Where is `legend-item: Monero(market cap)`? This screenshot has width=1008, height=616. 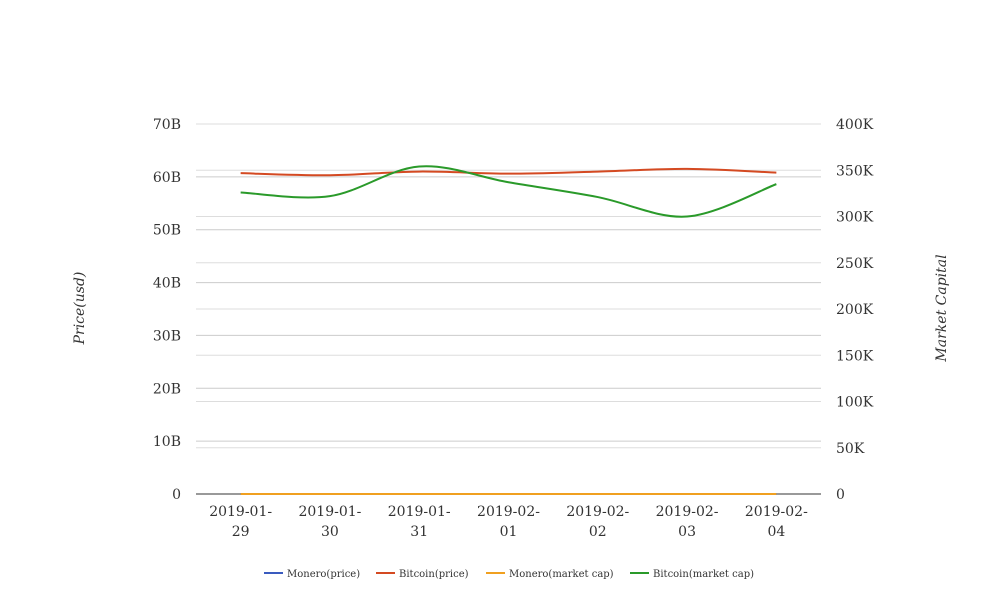
legend-item: Monero(market cap) is located at coordinates (550, 574).